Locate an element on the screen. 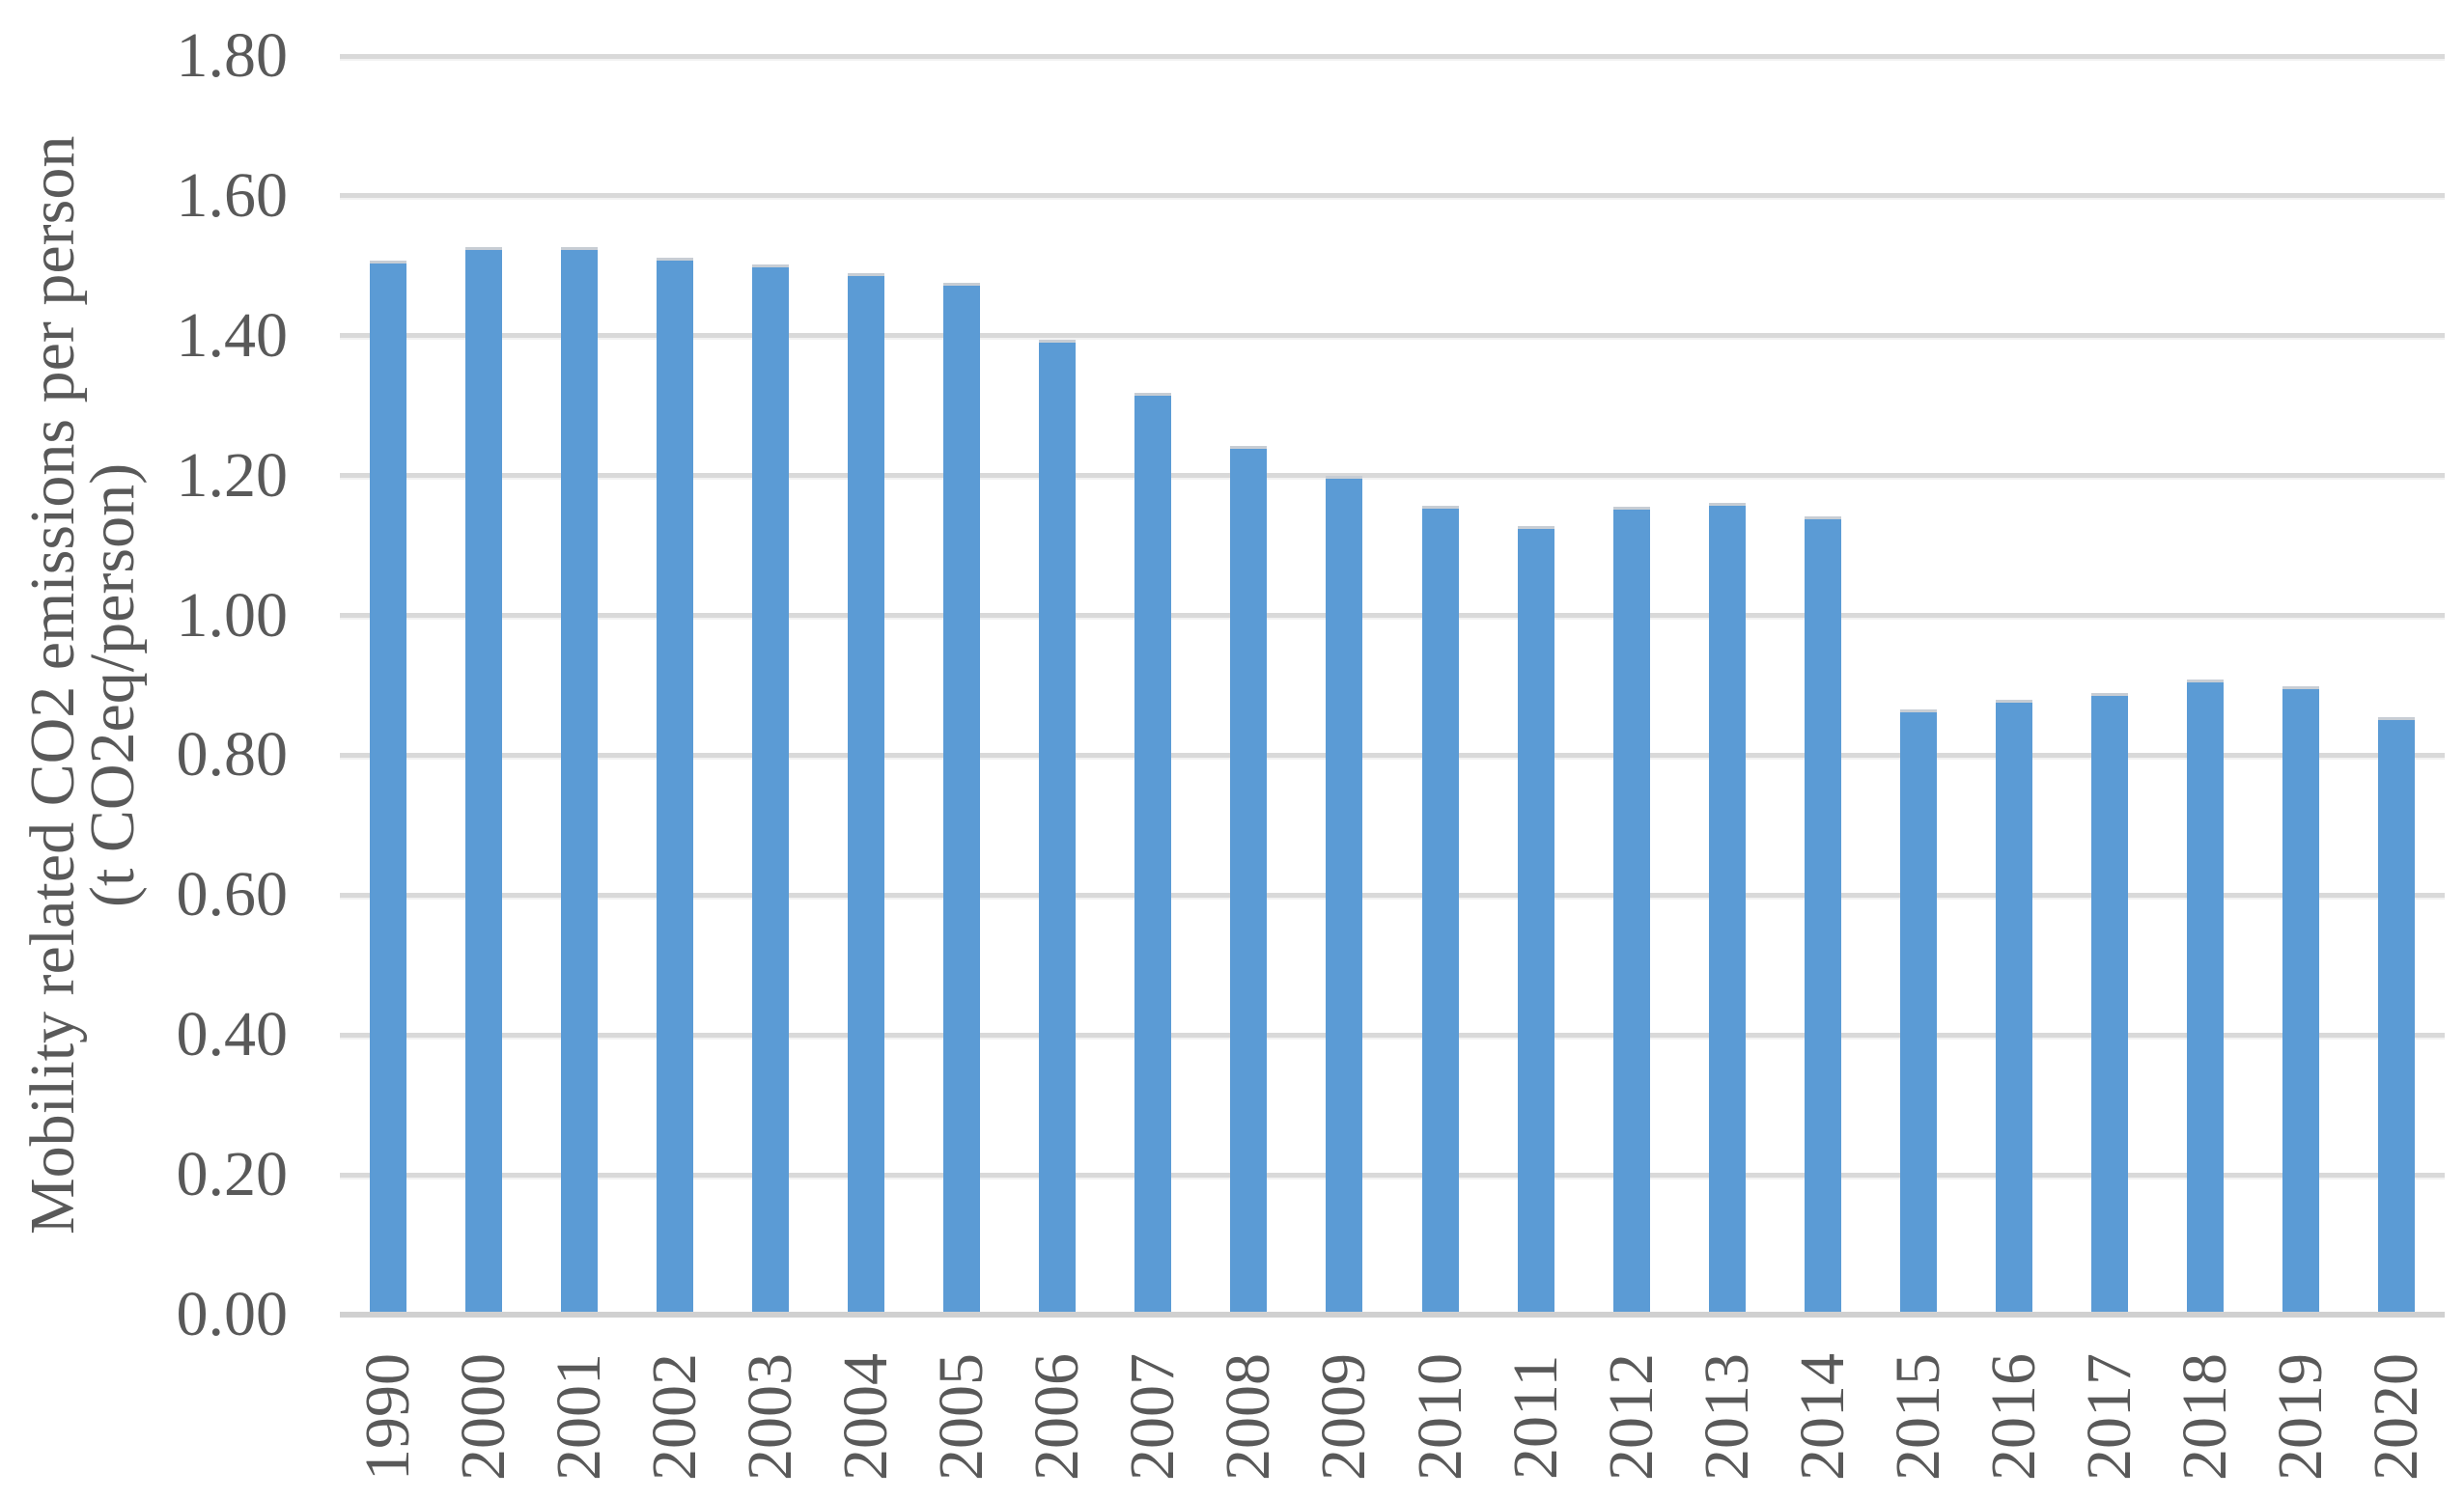  x-axis-line is located at coordinates (1392, 1315).